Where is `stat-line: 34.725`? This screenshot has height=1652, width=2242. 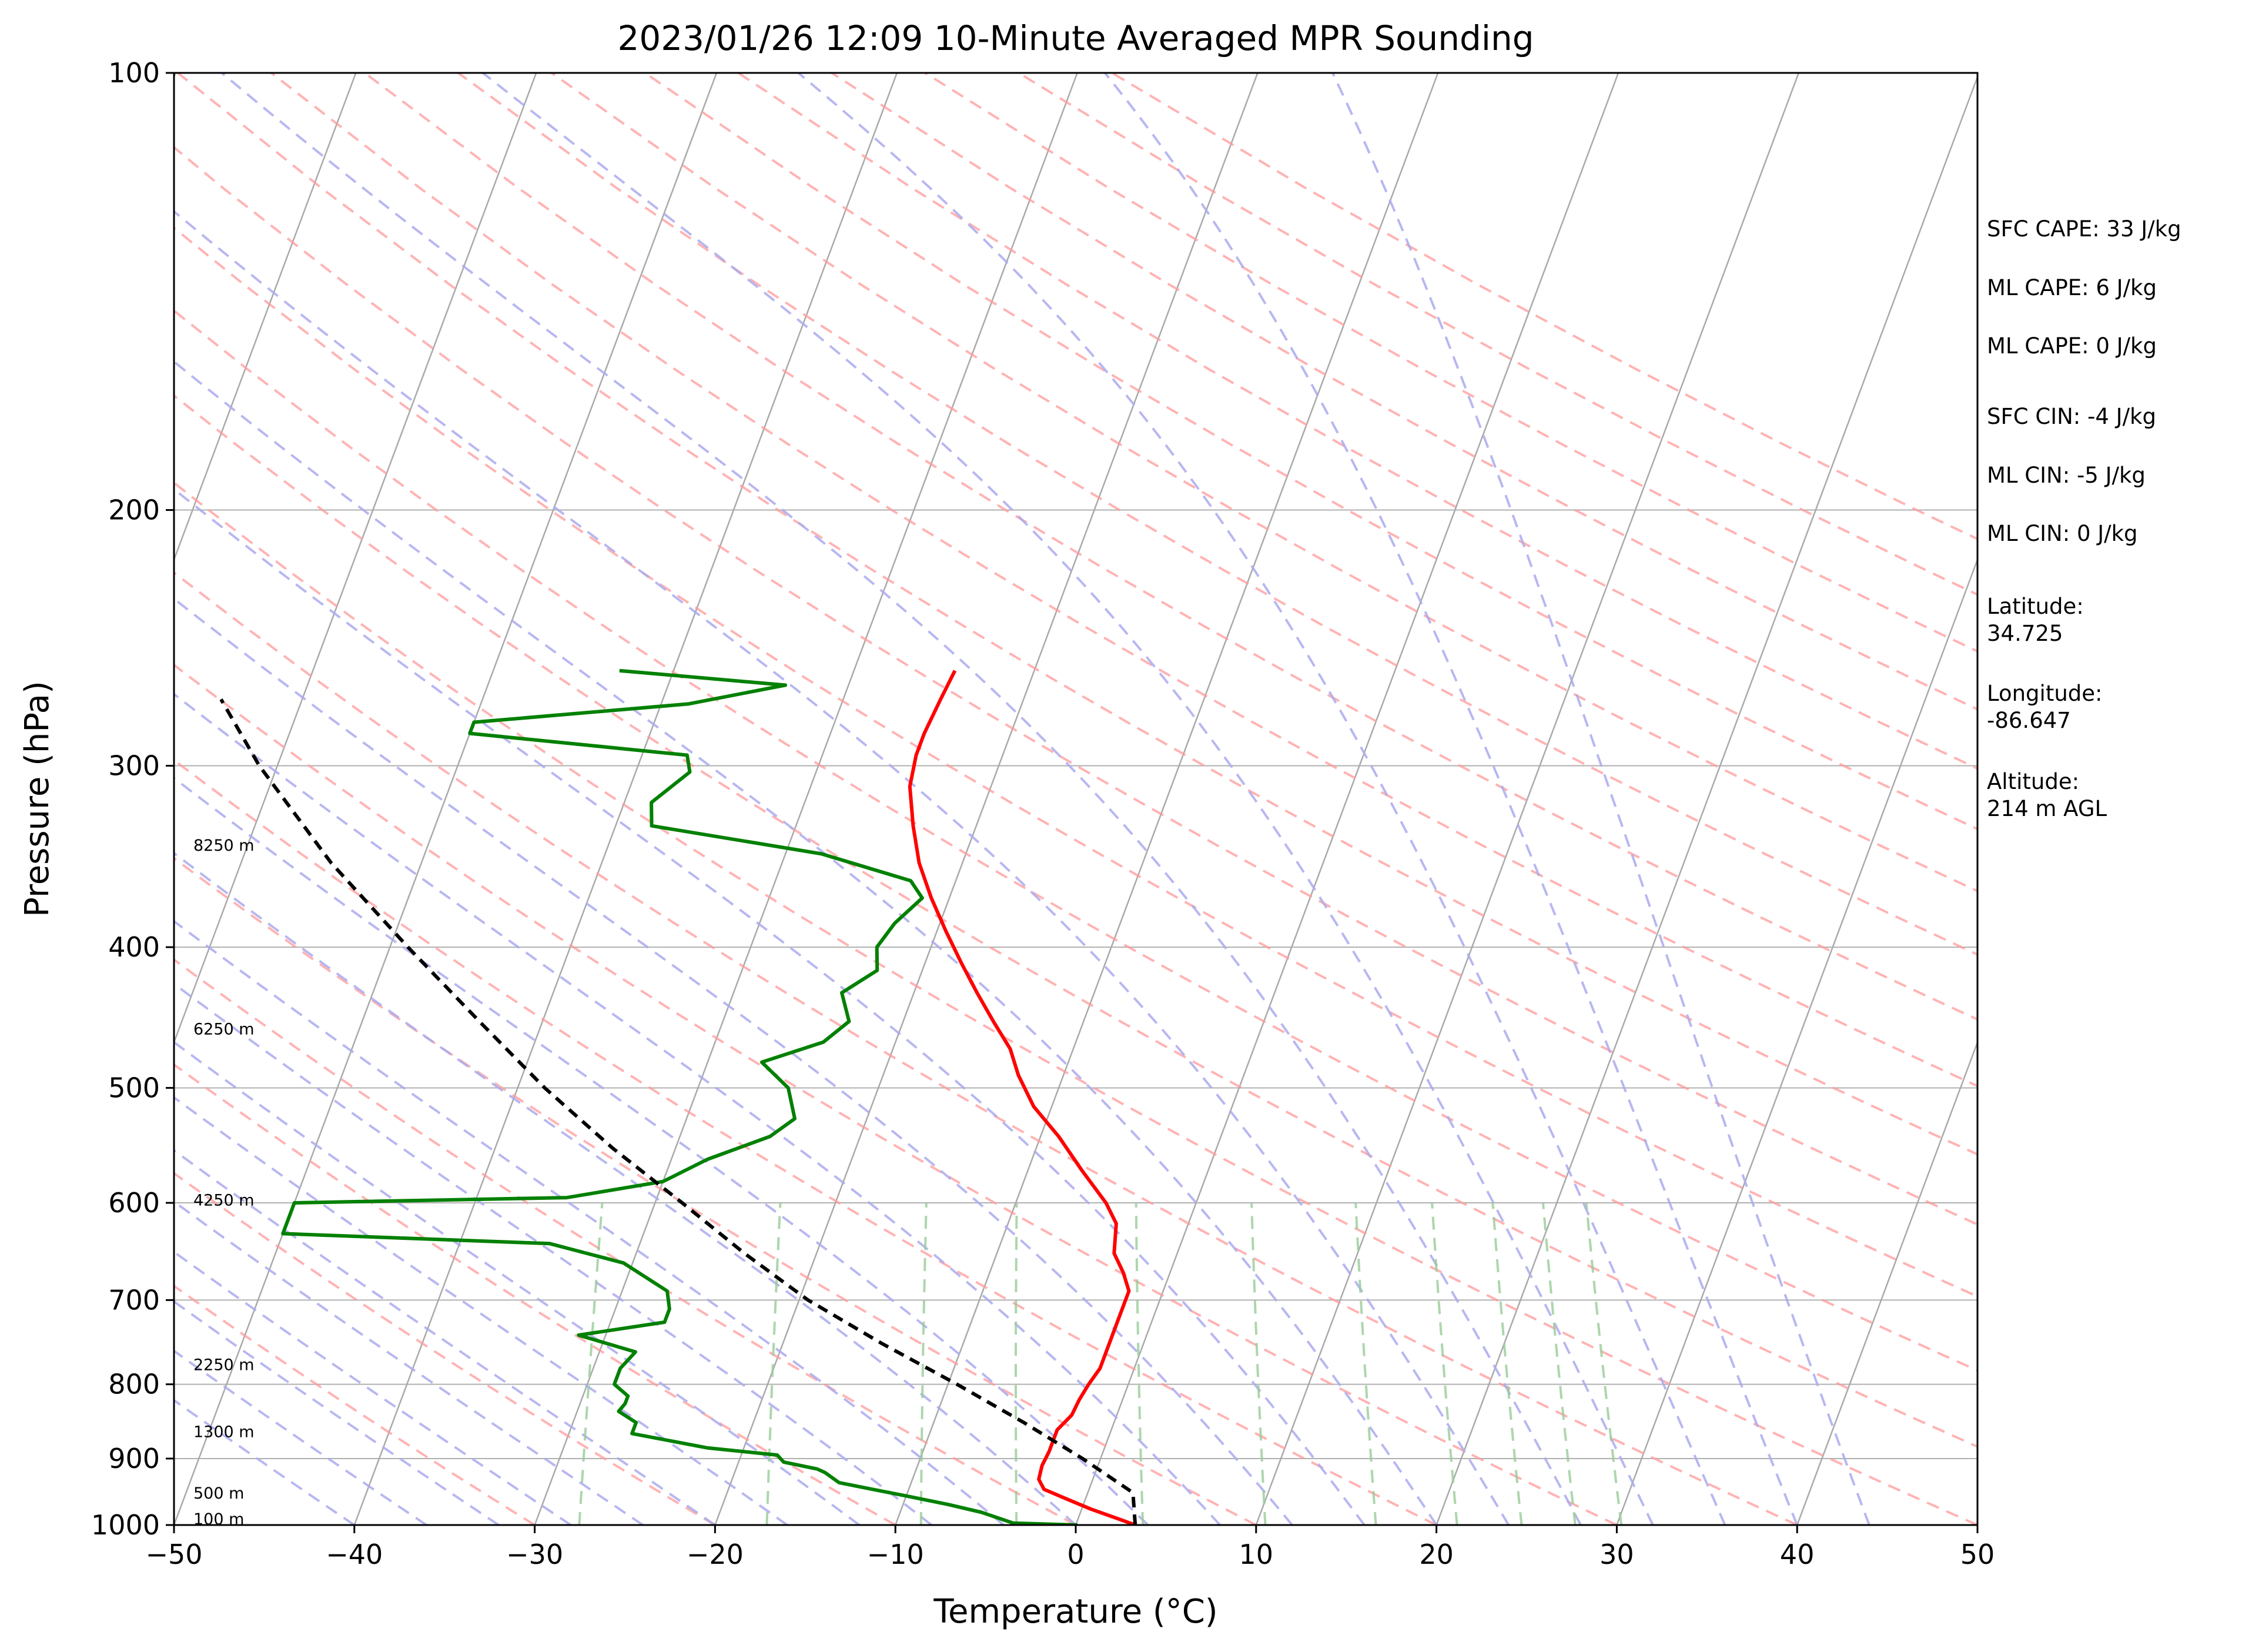
stat-line: 34.725 is located at coordinates (2025, 634).